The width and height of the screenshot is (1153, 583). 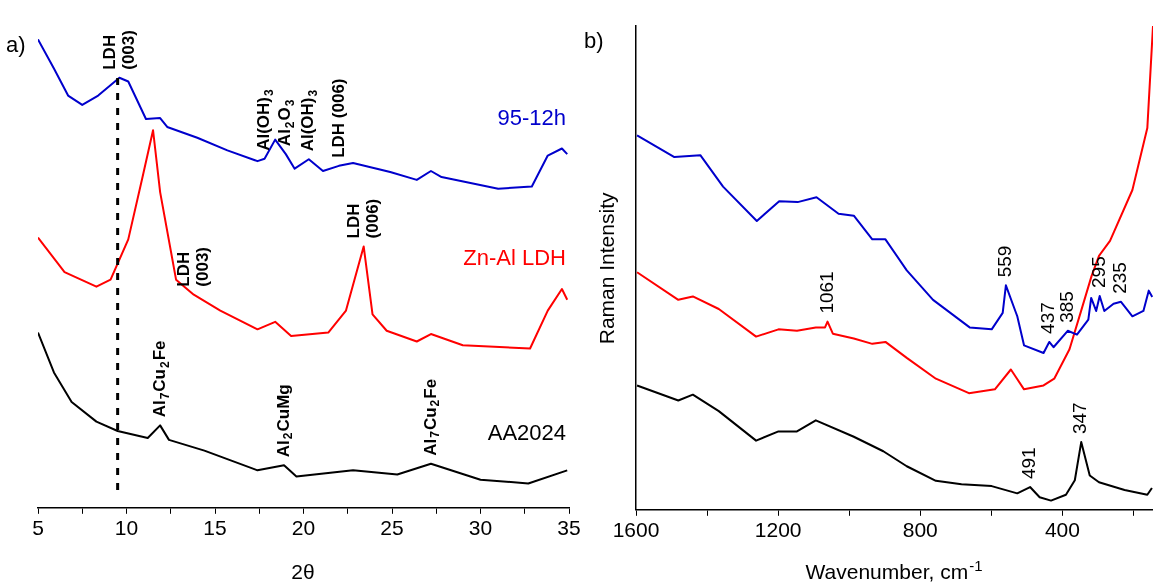 What do you see at coordinates (126, 528) in the screenshot?
I see `x-tick-label: 10` at bounding box center [126, 528].